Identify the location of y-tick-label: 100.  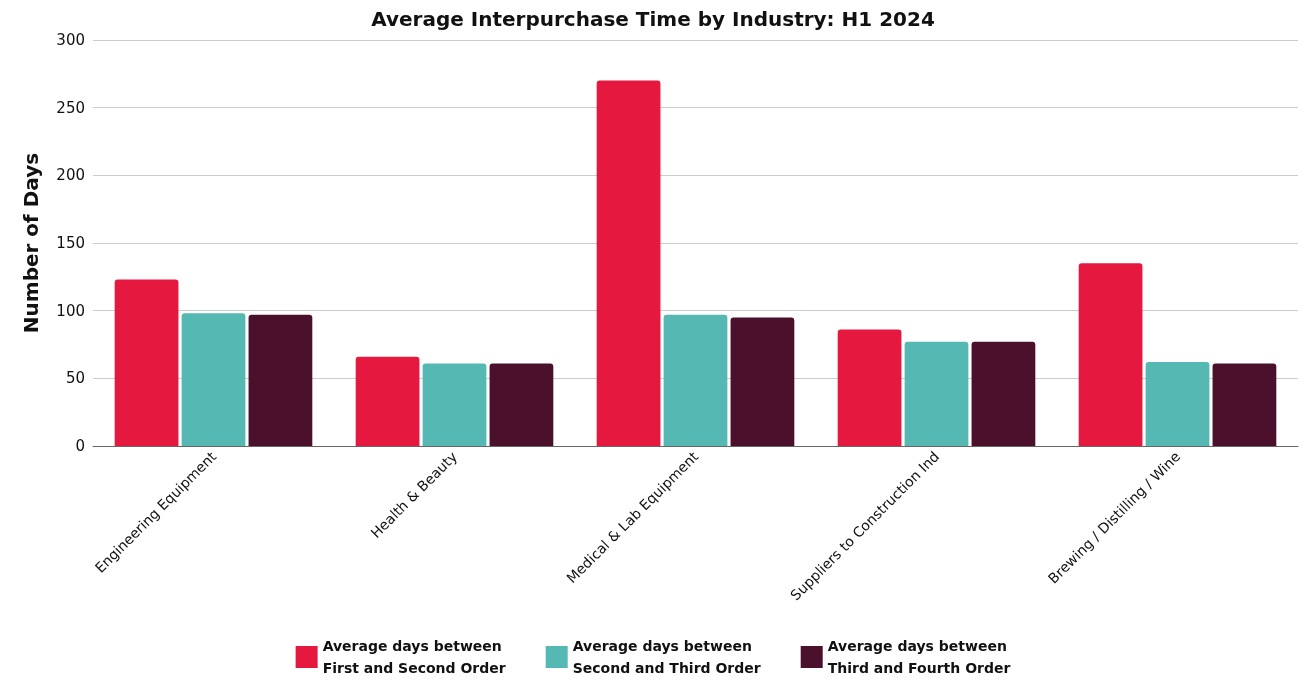
(70, 310).